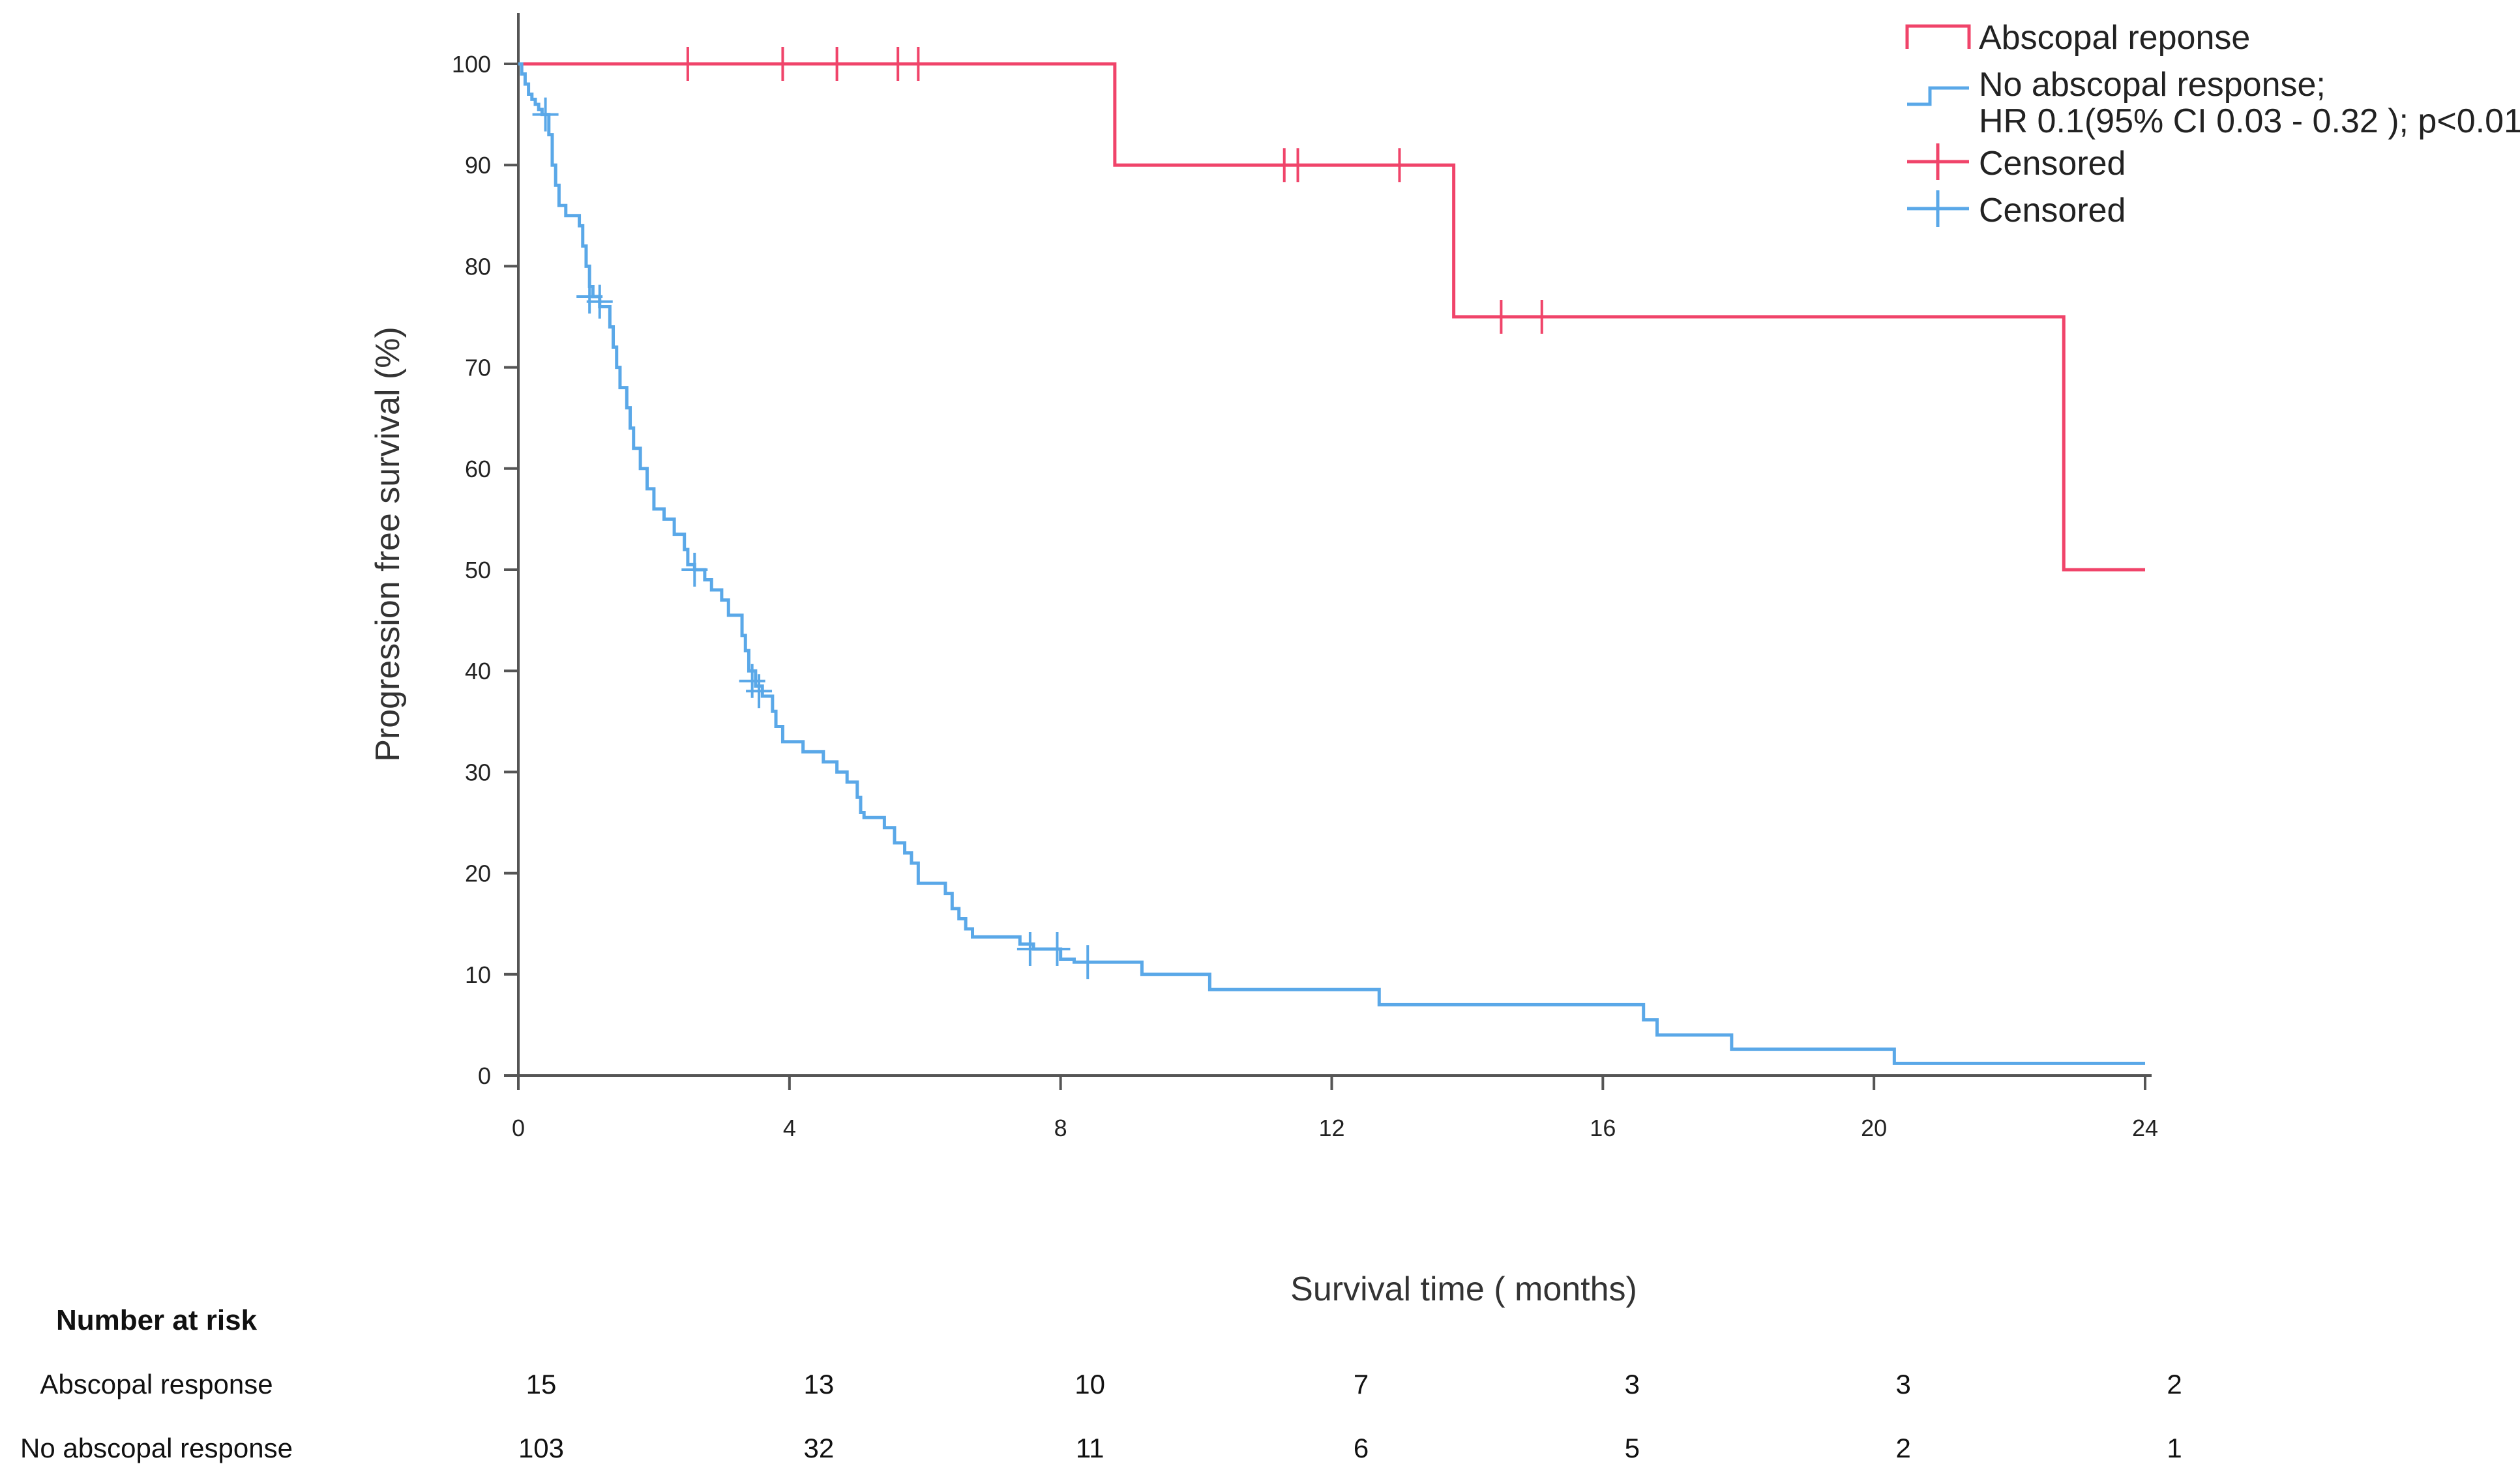 Image resolution: width=2520 pixels, height=1479 pixels. What do you see at coordinates (1874, 1128) in the screenshot?
I see `x-tick-label: 20` at bounding box center [1874, 1128].